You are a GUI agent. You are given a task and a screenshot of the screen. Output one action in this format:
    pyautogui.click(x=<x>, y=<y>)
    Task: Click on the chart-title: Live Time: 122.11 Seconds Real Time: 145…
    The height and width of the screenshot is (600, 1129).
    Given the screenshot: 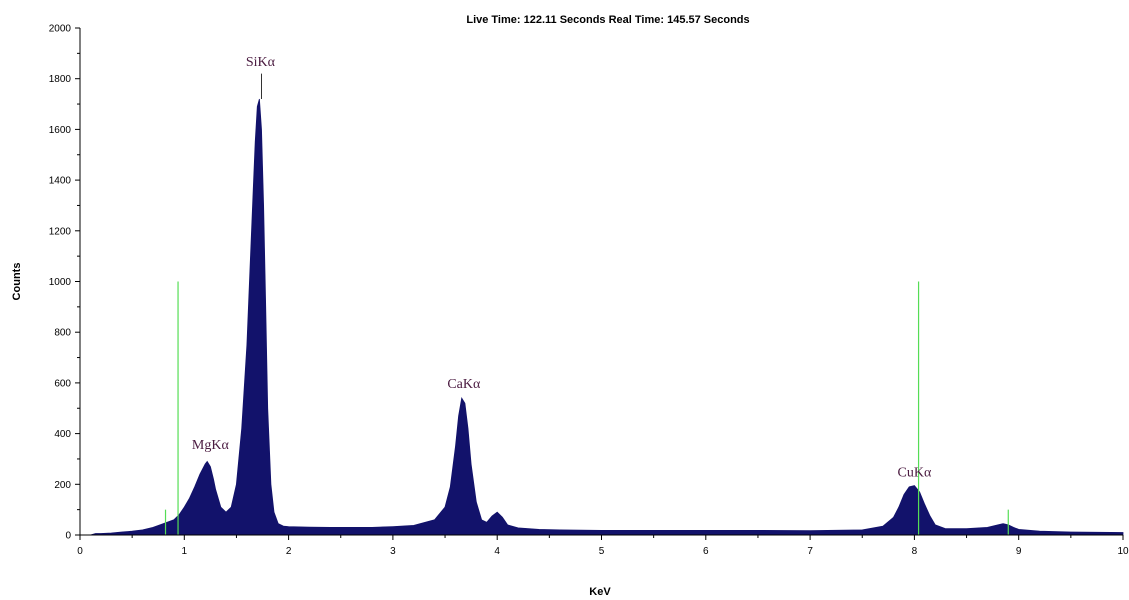 What is the action you would take?
    pyautogui.click(x=607, y=20)
    